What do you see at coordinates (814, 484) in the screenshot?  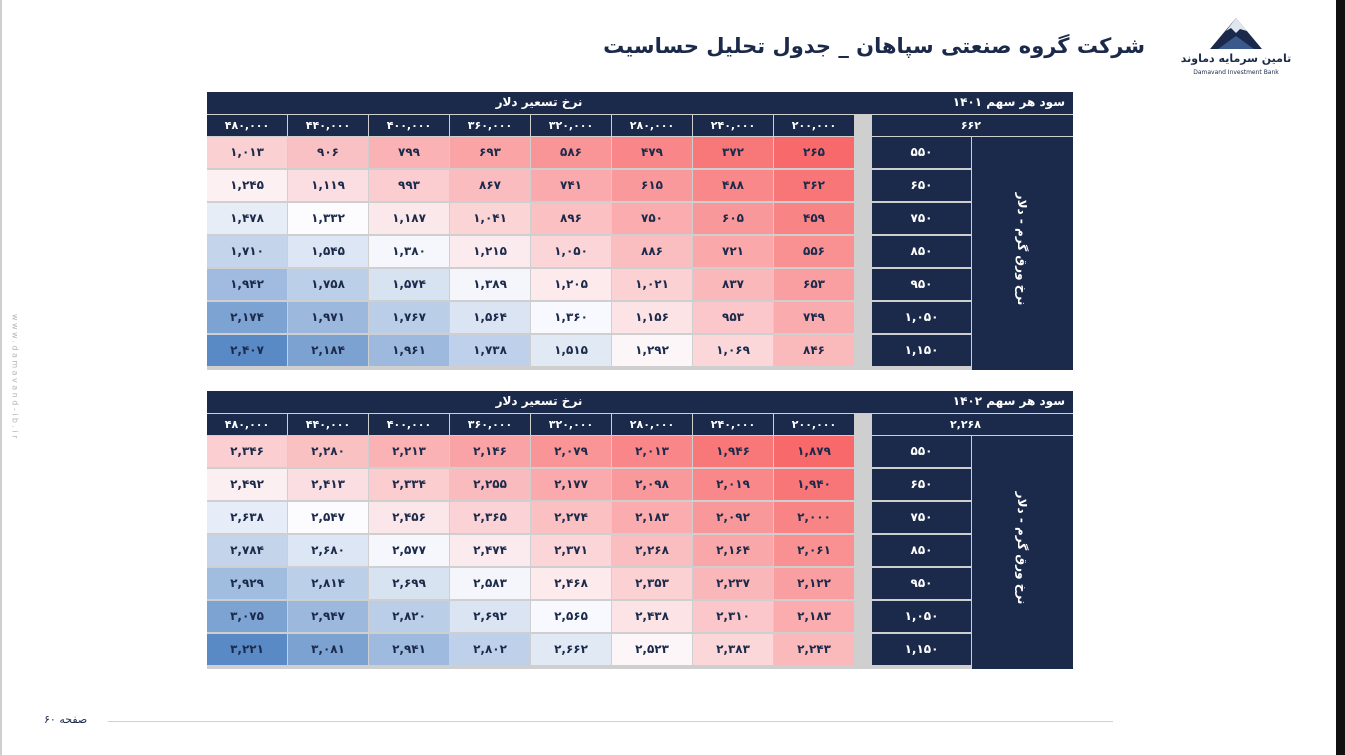 I see `table-cell: ۱,۹۴۰` at bounding box center [814, 484].